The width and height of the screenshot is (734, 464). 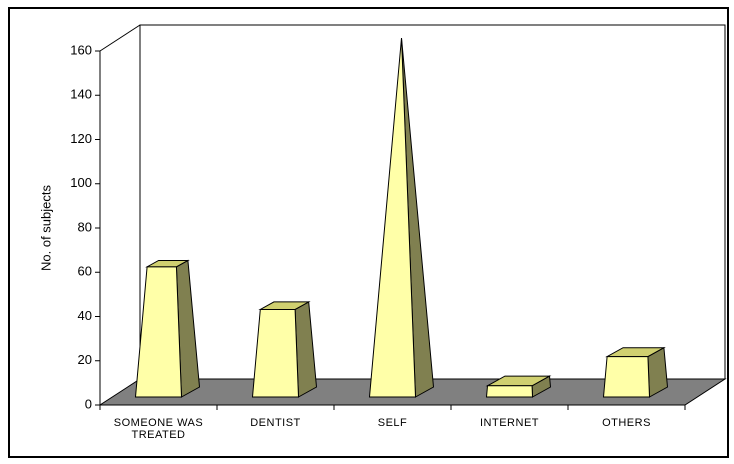 I want to click on x-tick-label: DENTIST, so click(x=275, y=423).